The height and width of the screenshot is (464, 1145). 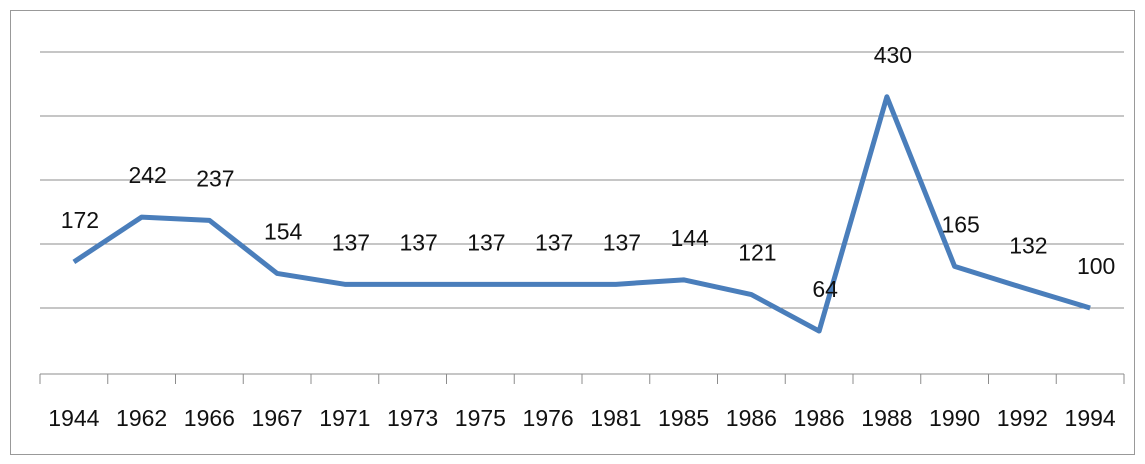 What do you see at coordinates (689, 238) in the screenshot?
I see `data-label: 144` at bounding box center [689, 238].